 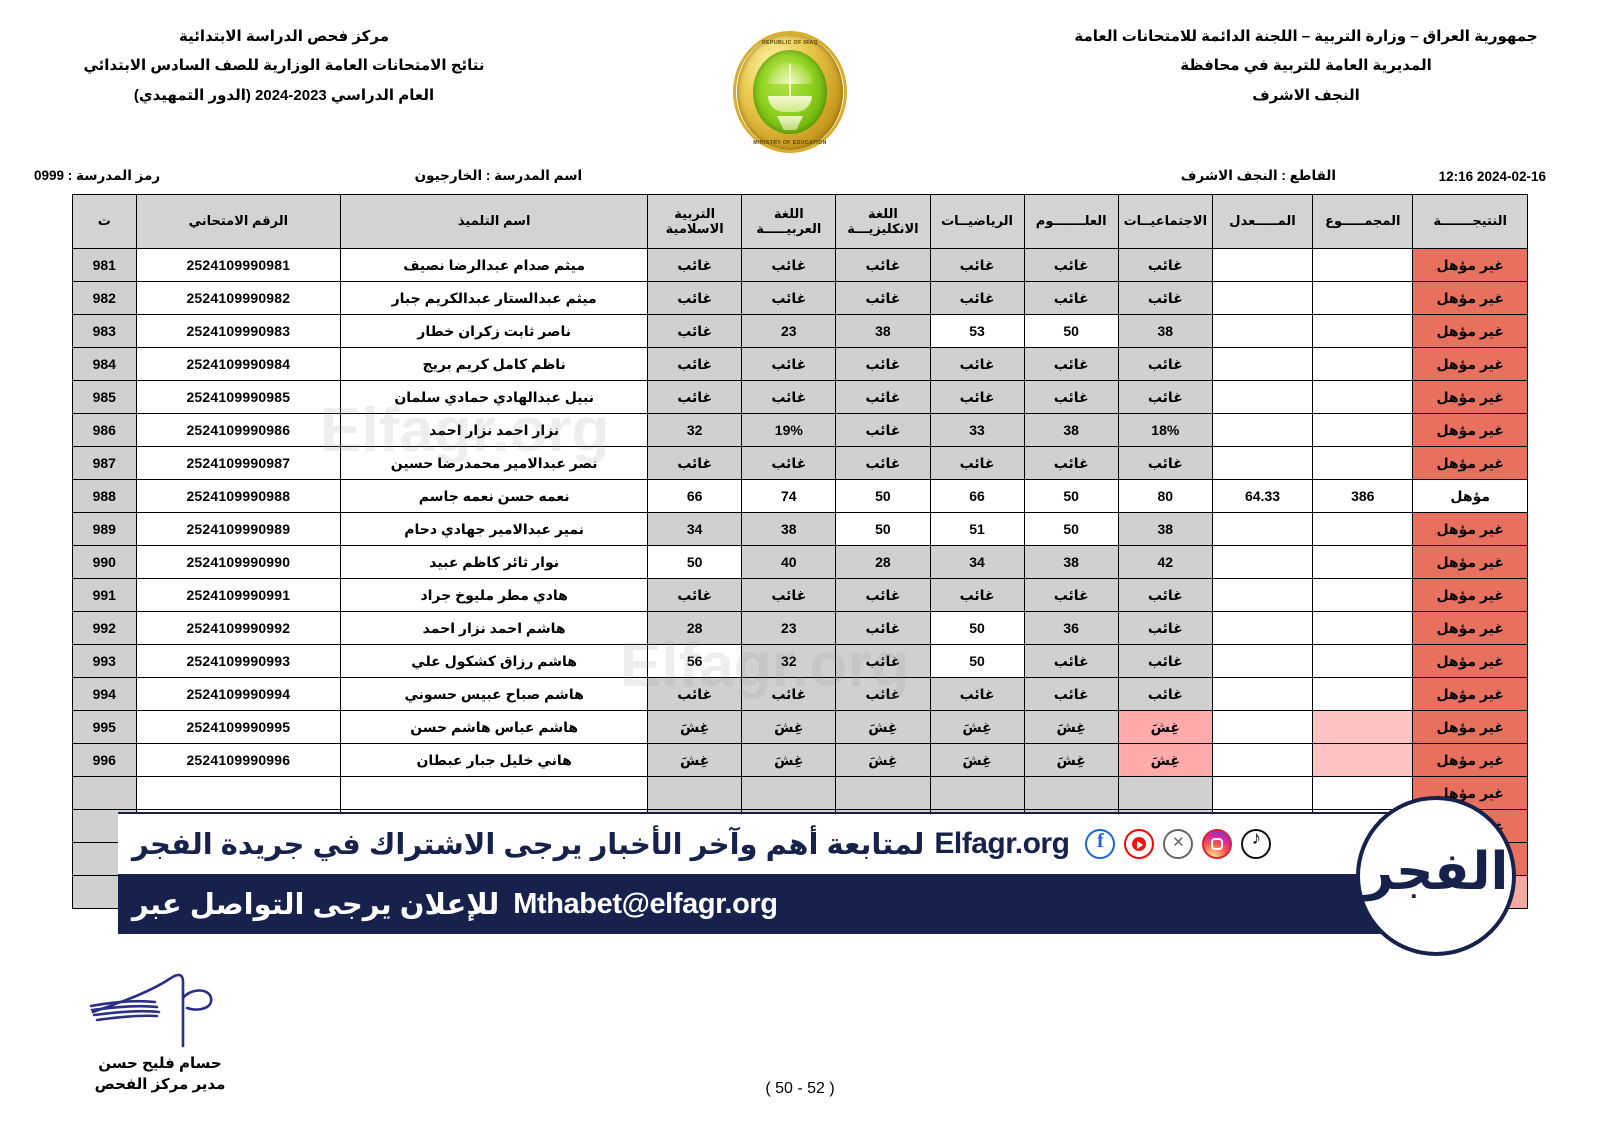 I want to click on instagram-icon, so click(x=1217, y=844).